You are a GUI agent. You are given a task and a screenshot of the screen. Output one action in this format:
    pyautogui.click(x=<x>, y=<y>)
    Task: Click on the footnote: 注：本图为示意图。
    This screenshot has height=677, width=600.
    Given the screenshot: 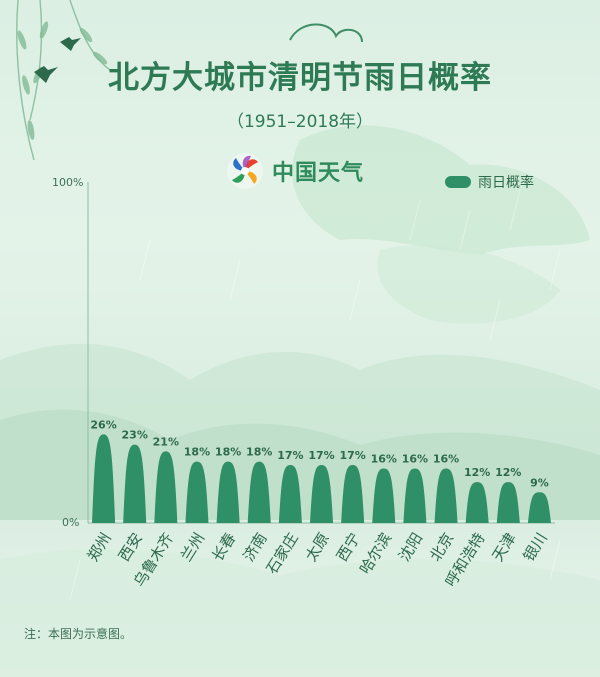 What is the action you would take?
    pyautogui.click(x=78, y=634)
    